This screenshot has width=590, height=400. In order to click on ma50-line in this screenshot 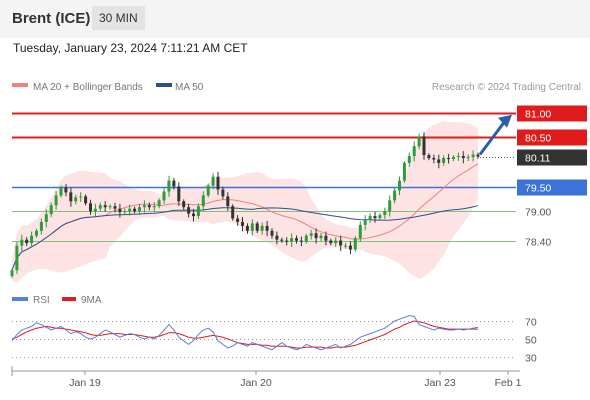, I will do `click(245, 238)`.